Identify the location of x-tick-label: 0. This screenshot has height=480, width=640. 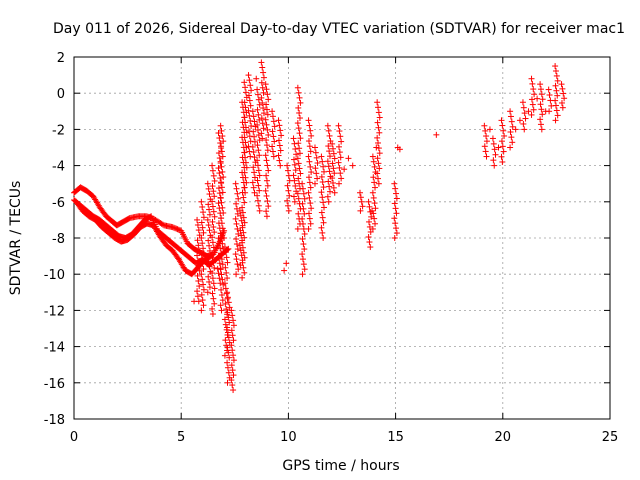
(74, 437).